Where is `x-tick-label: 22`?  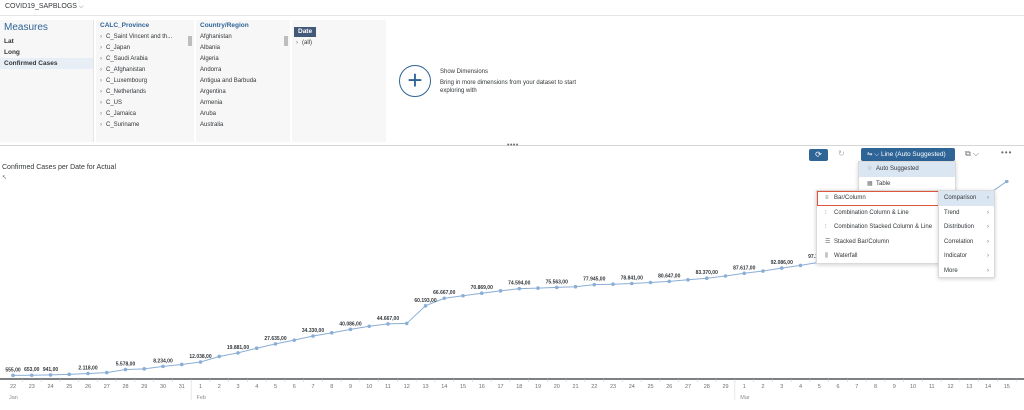 x-tick-label: 22 is located at coordinates (13, 387).